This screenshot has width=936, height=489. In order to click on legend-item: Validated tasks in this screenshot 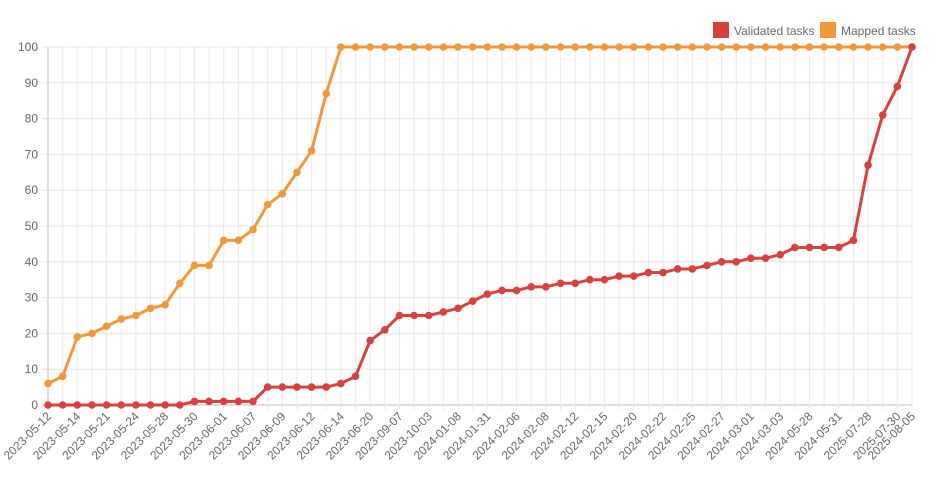, I will do `click(764, 30)`.